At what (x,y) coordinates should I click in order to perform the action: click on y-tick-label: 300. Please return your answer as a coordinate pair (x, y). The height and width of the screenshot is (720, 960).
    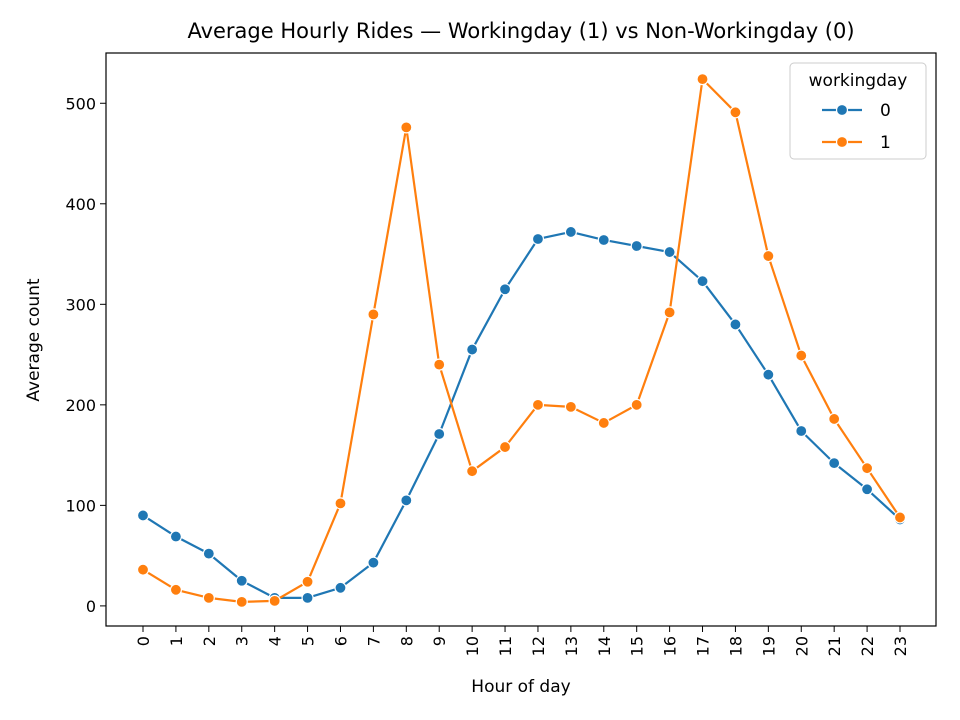
    Looking at the image, I should click on (80, 304).